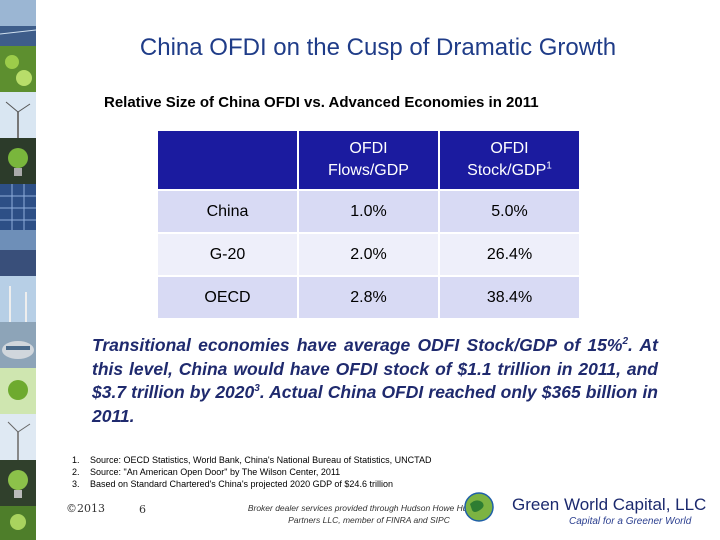  I want to click on brand-name: Green World Capital, LLC, so click(609, 504).